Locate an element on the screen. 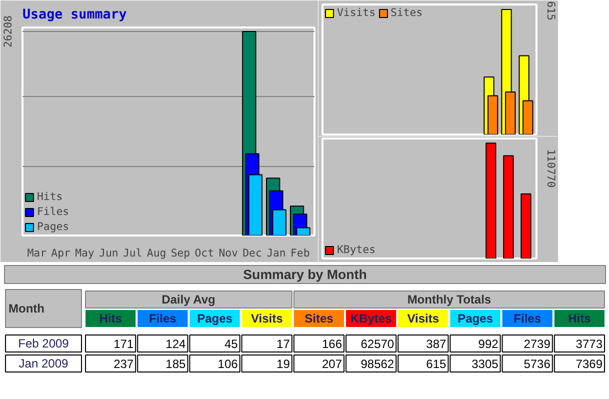 Image resolution: width=609 pixels, height=399 pixels. data-label: 3305 is located at coordinates (485, 364).